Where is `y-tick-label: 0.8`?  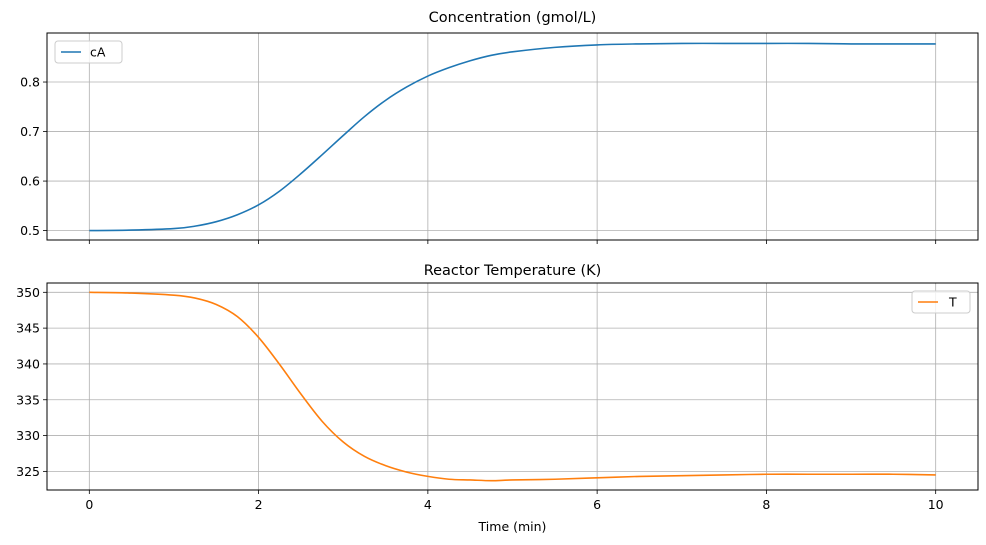
y-tick-label: 0.8 is located at coordinates (30, 82).